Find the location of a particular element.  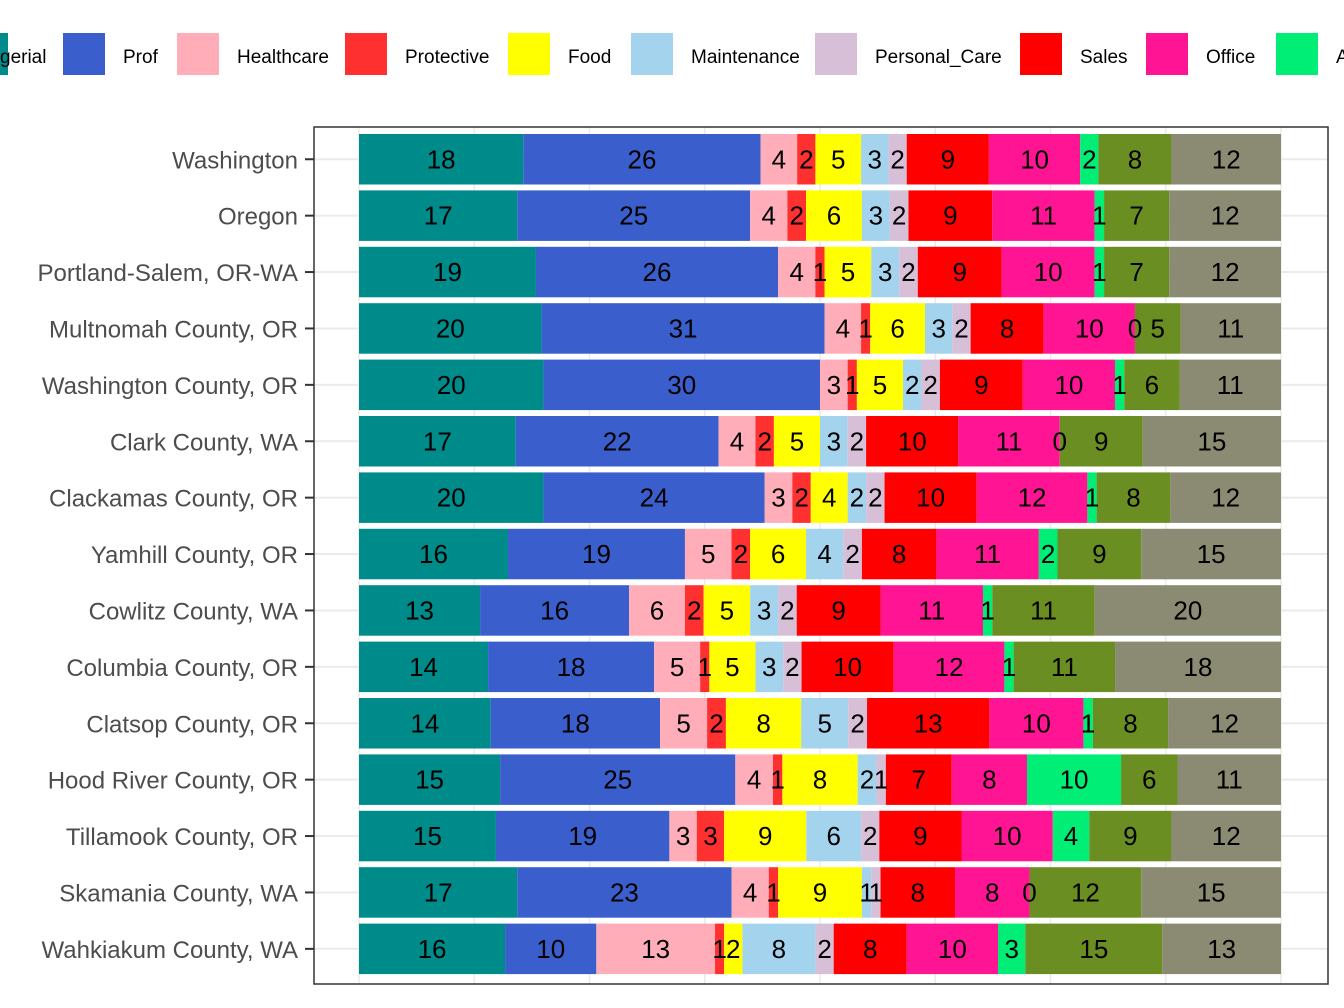

segment-value-label: 31 is located at coordinates (683, 328).